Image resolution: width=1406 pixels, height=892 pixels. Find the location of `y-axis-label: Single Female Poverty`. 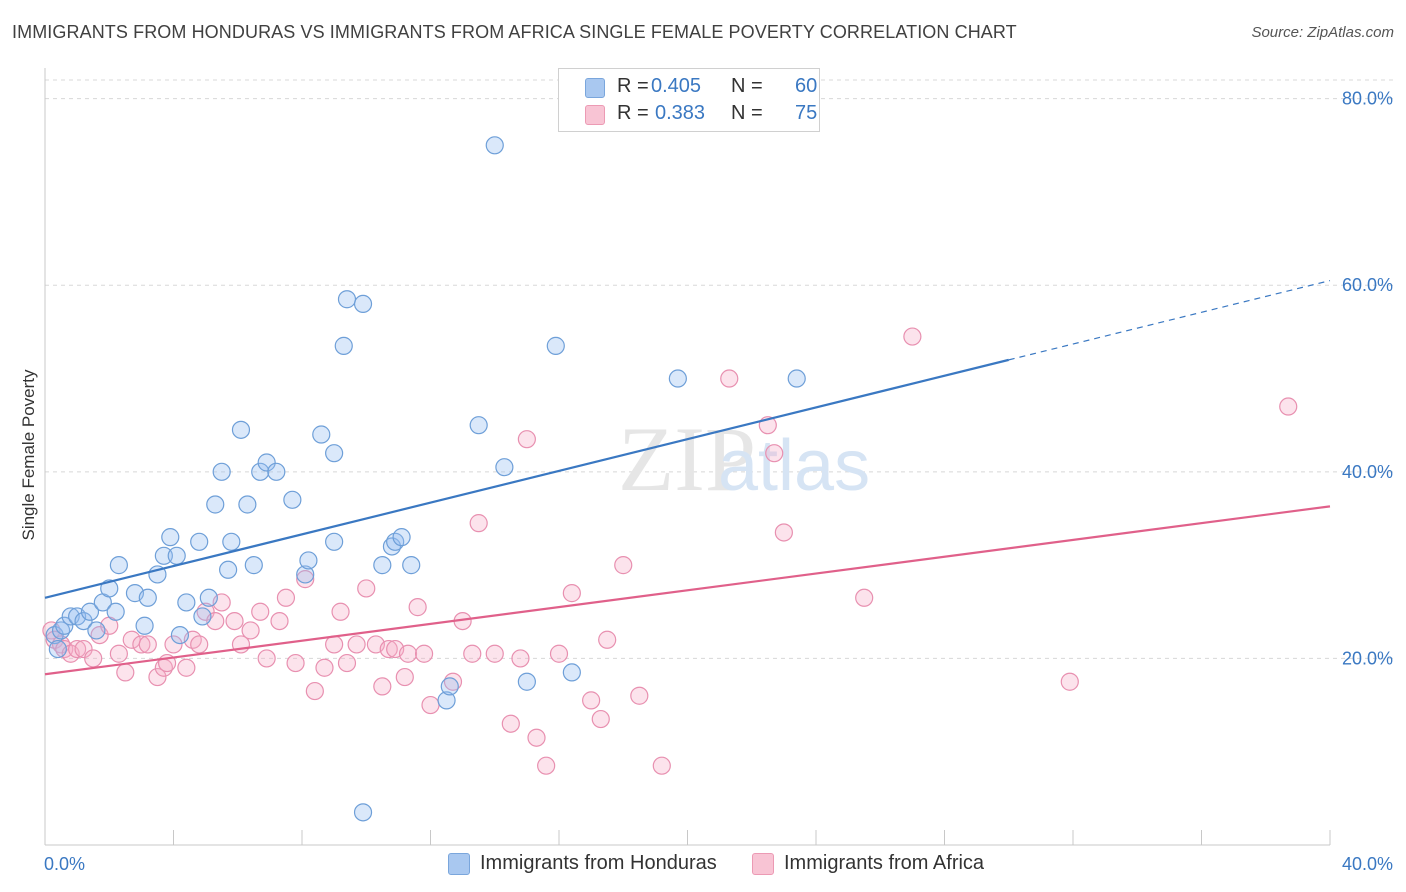

y-axis-label: Single Female Poverty is located at coordinates (28, 455).